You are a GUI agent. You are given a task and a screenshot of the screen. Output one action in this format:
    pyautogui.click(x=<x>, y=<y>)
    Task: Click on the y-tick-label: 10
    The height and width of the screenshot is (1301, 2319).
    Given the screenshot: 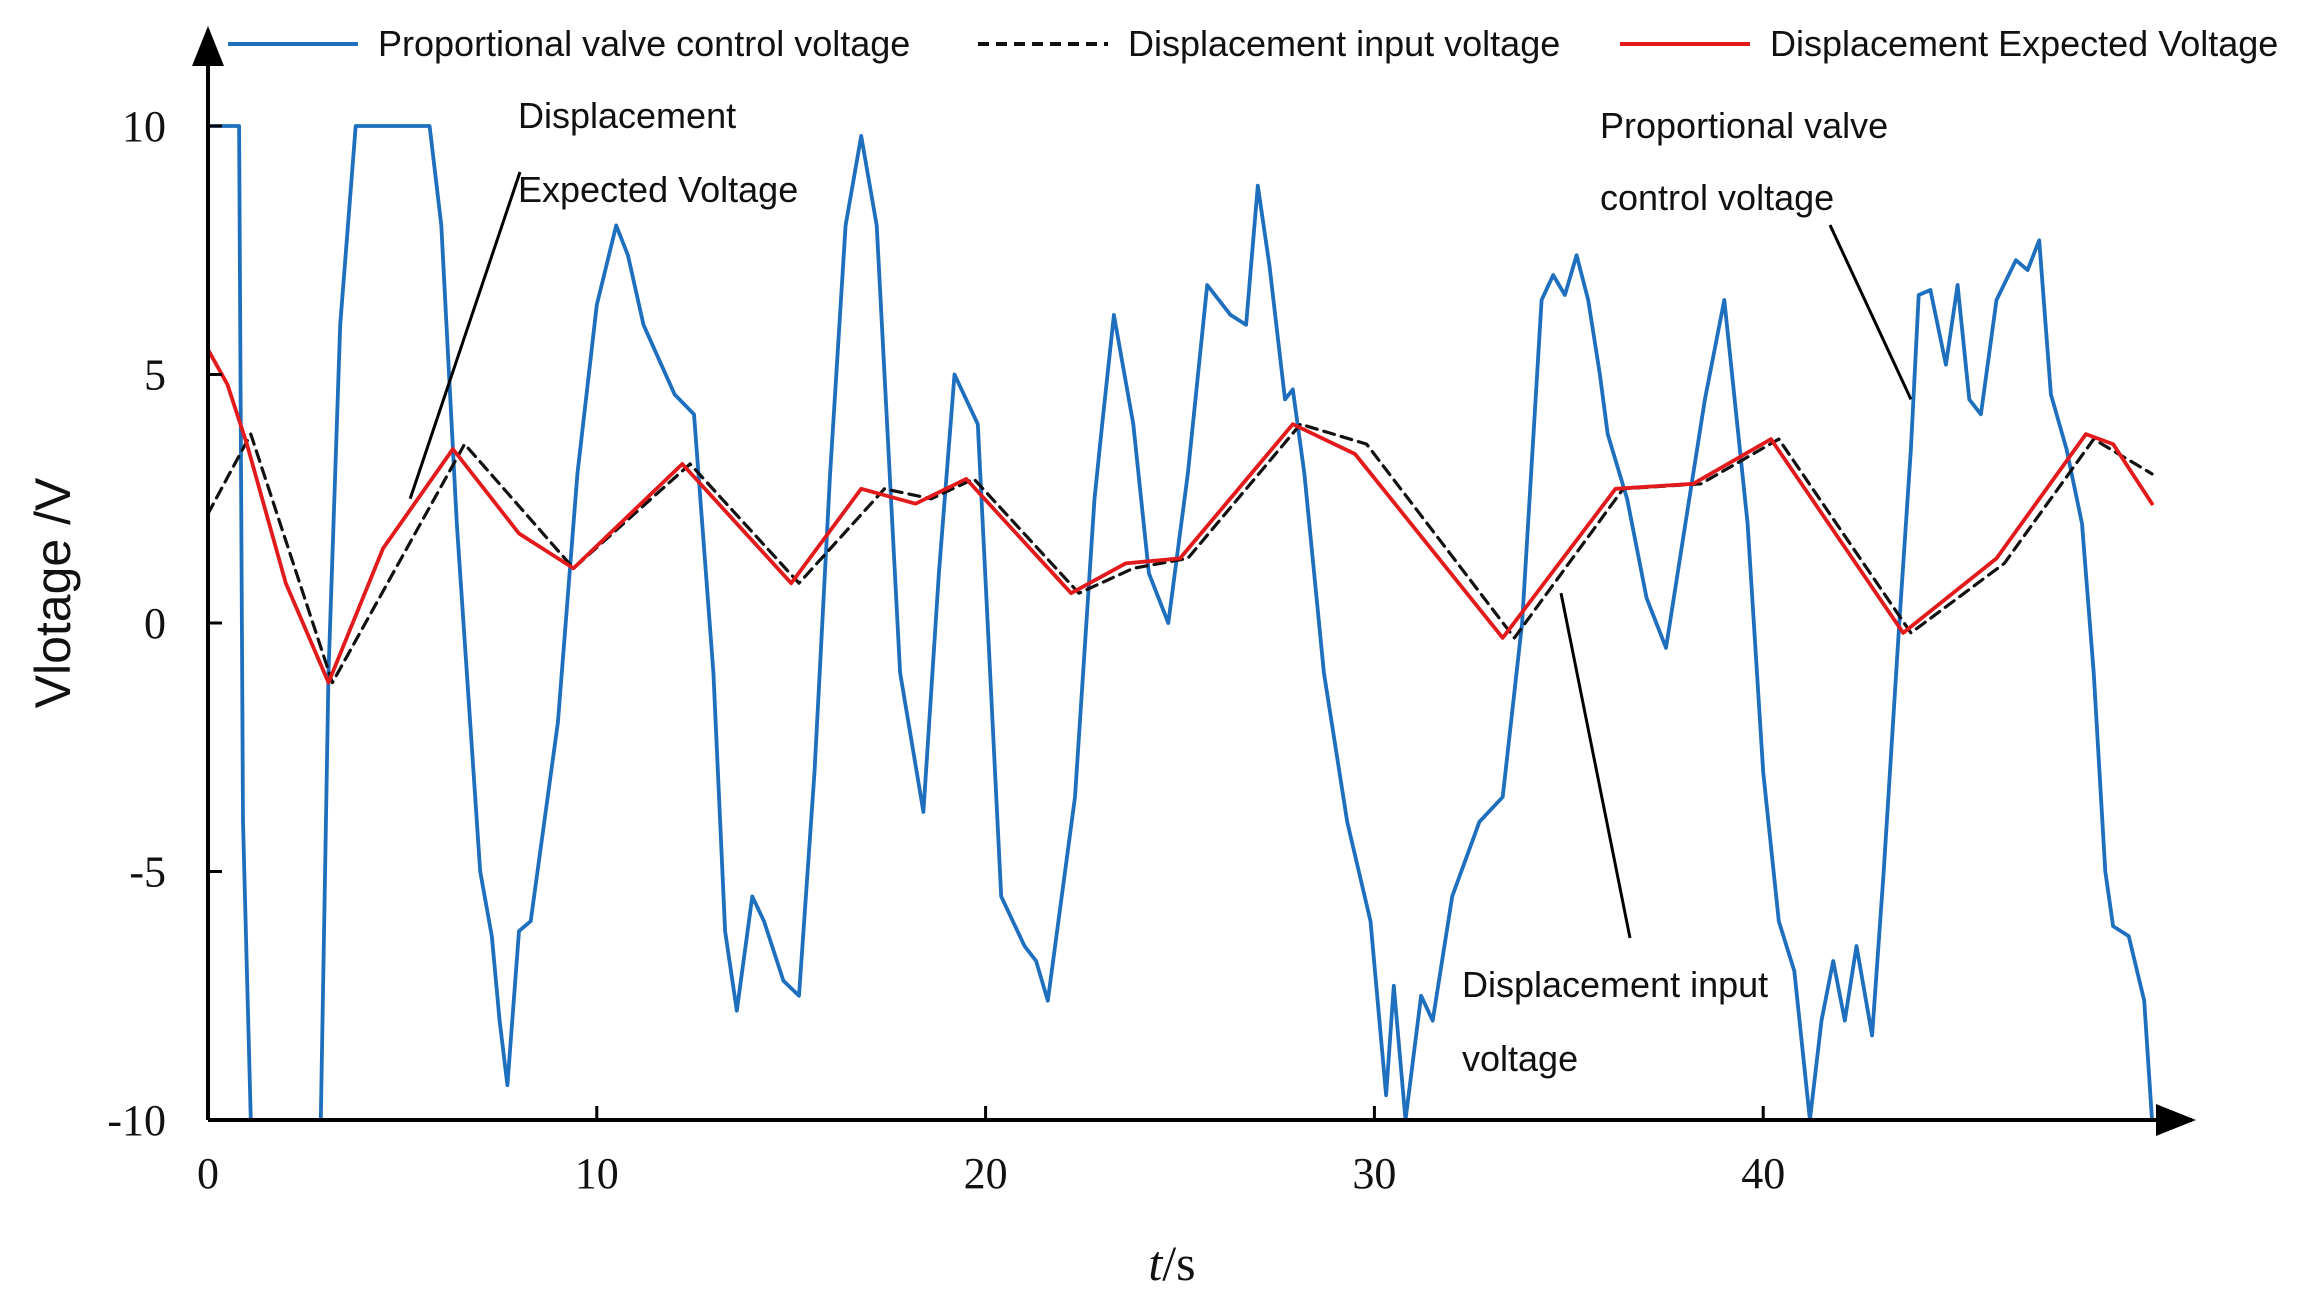 What is the action you would take?
    pyautogui.click(x=144, y=126)
    